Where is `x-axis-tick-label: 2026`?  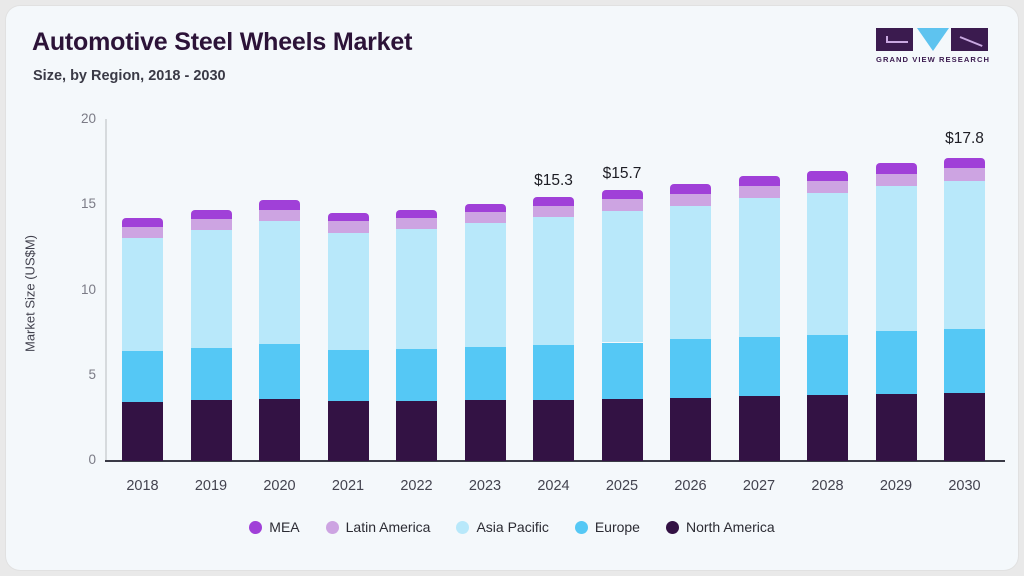
x-axis-tick-label: 2026 is located at coordinates (690, 486).